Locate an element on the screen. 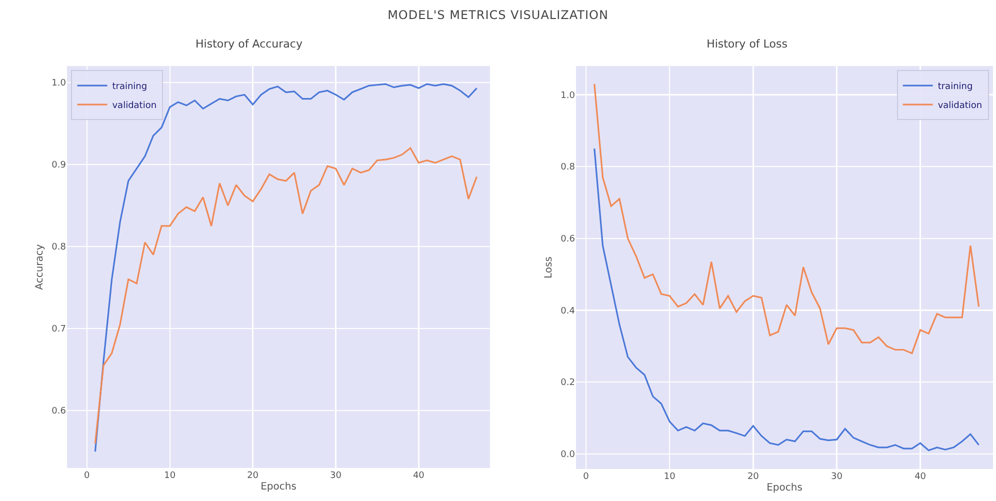 The image size is (996, 501). y-tick-label: 0.0 is located at coordinates (568, 455).